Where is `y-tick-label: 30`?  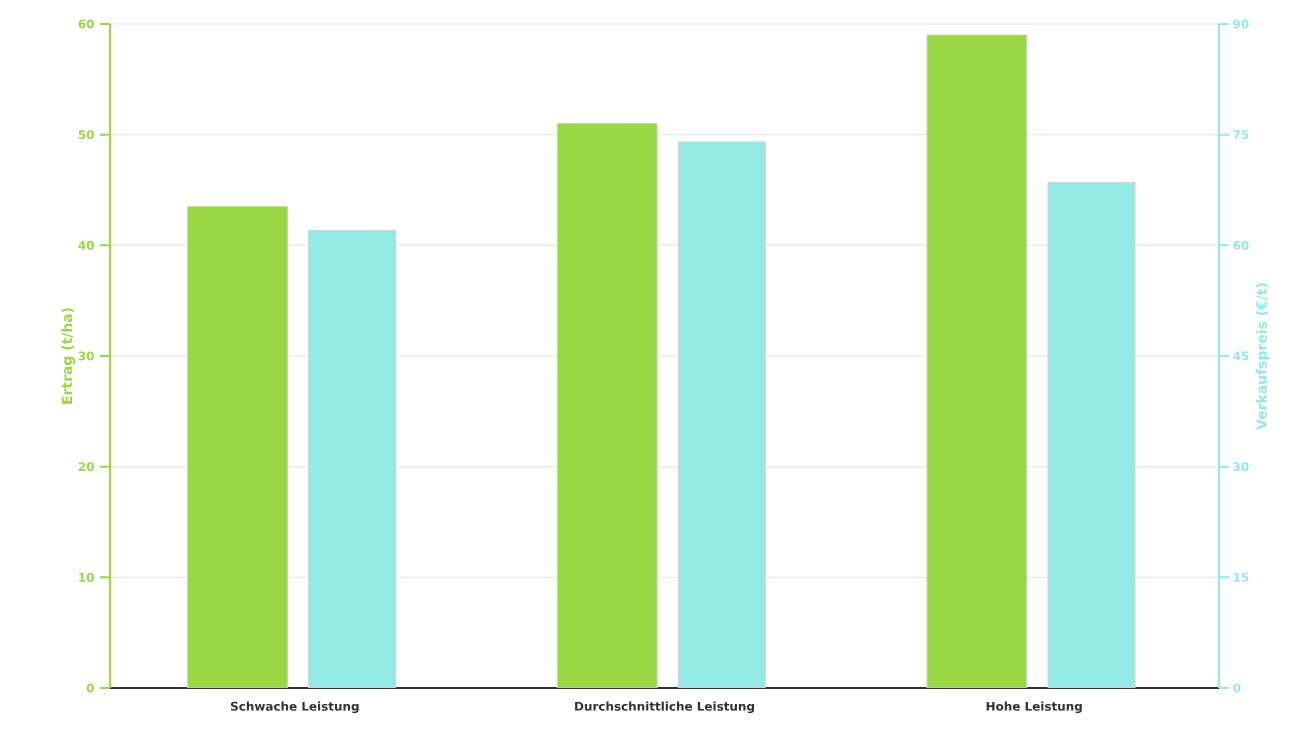 y-tick-label: 30 is located at coordinates (86, 356).